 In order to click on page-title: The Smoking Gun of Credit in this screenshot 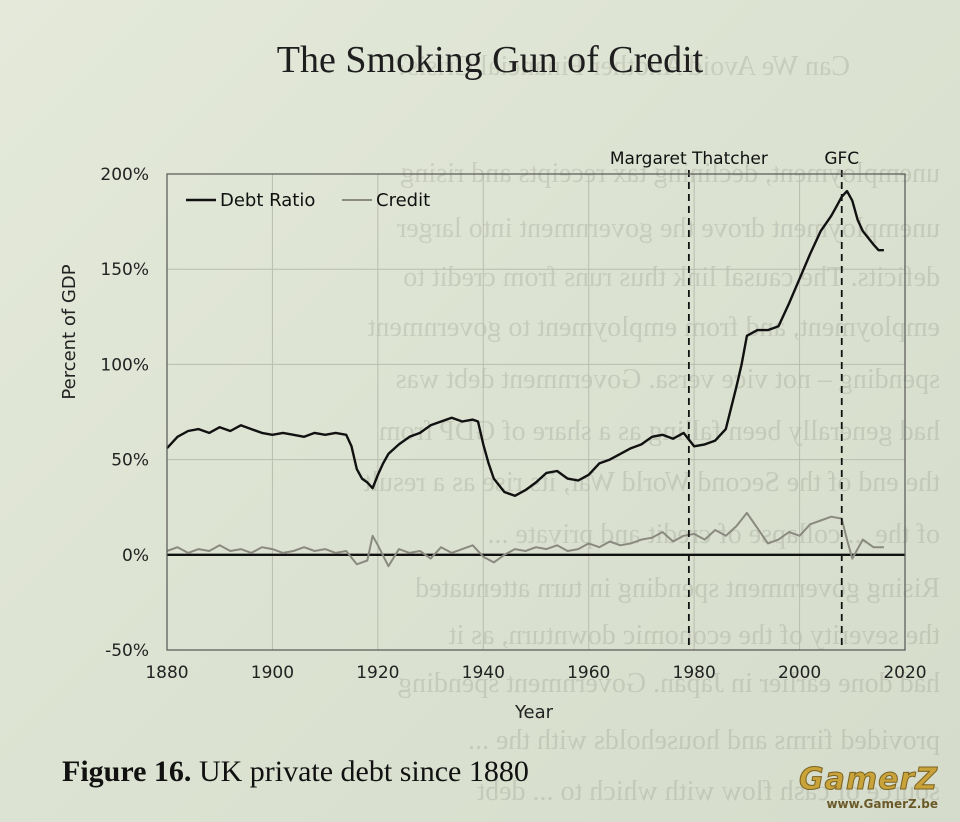, I will do `click(490, 60)`.